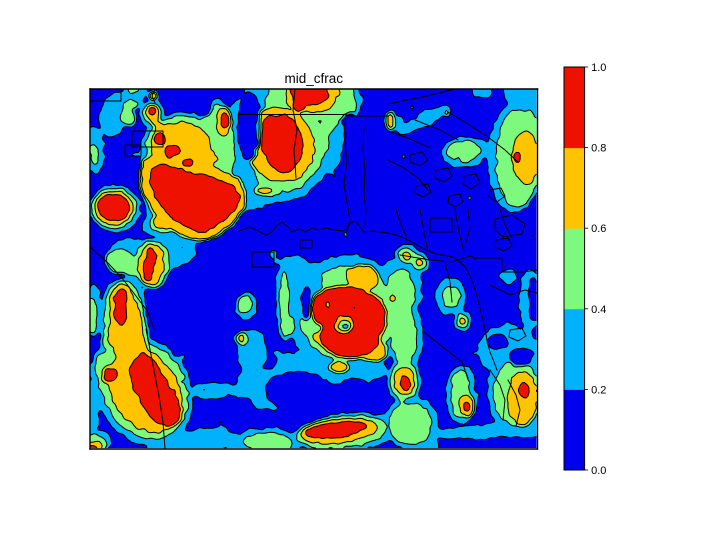 This screenshot has height=540, width=720. What do you see at coordinates (598, 68) in the screenshot?
I see `svg-text: 1.0` at bounding box center [598, 68].